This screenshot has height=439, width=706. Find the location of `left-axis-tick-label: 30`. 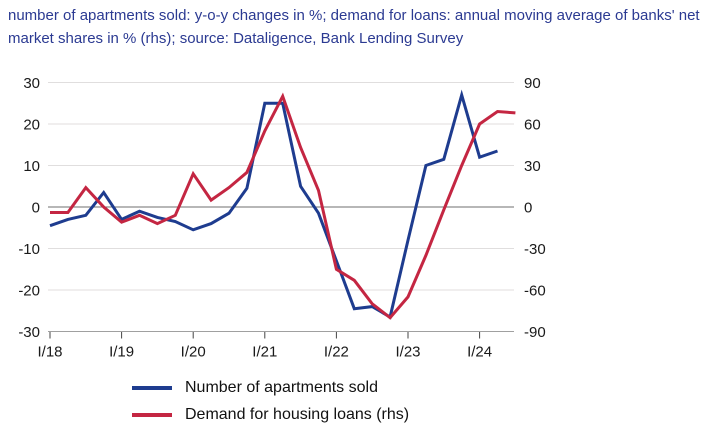

left-axis-tick-label: 30 is located at coordinates (31, 83).